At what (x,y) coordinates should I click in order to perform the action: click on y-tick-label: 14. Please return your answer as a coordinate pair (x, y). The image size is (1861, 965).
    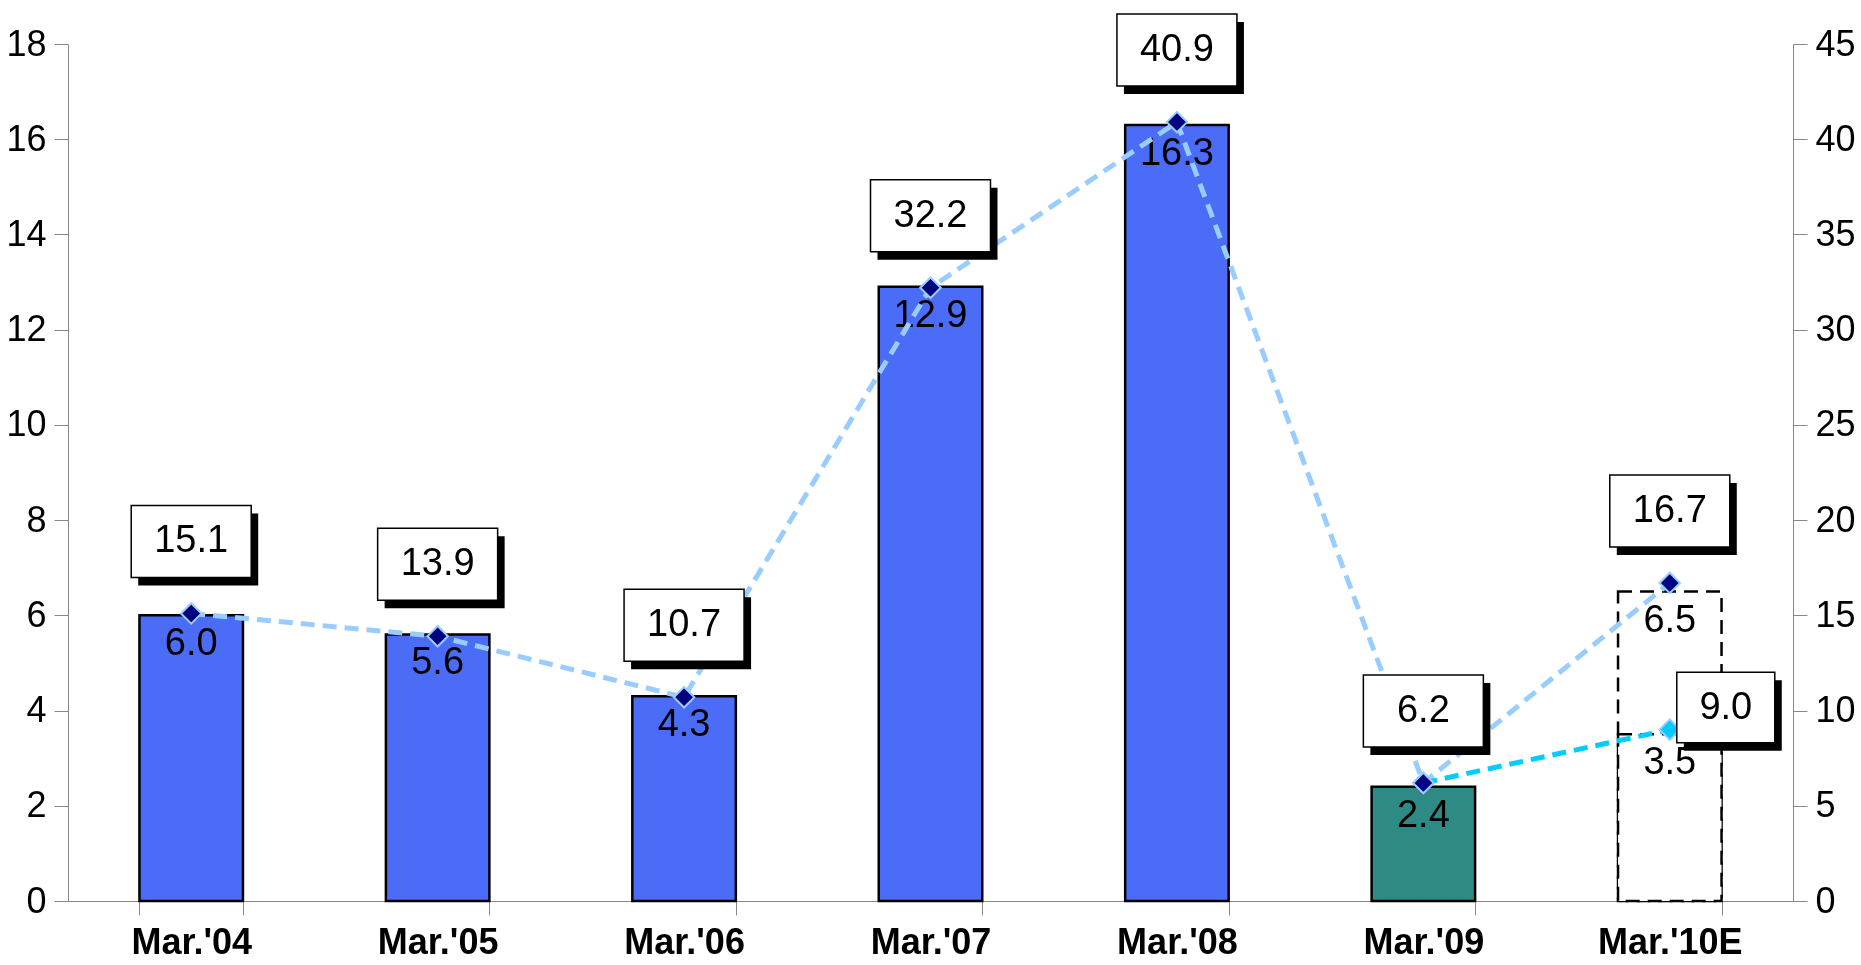
    Looking at the image, I should click on (26, 233).